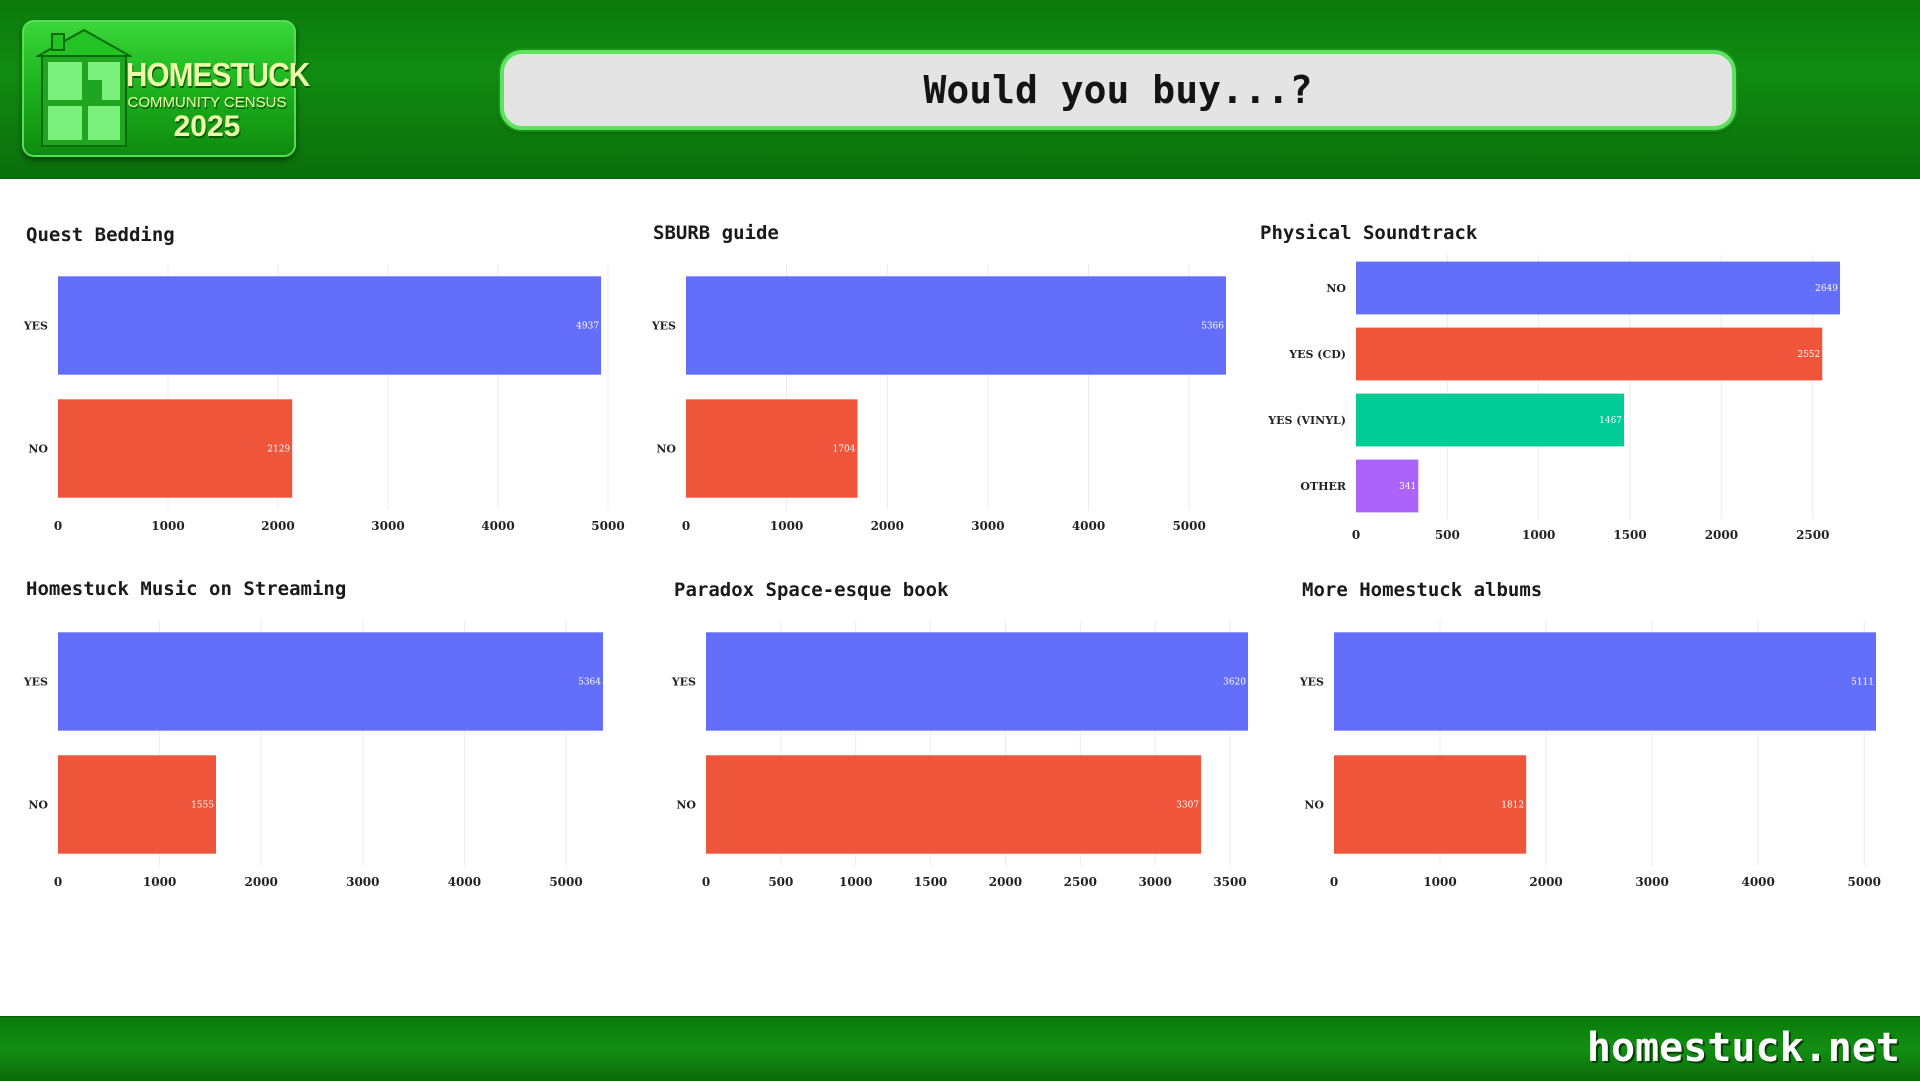  Describe the element at coordinates (844, 450) in the screenshot. I see `data-label: 1704` at that location.